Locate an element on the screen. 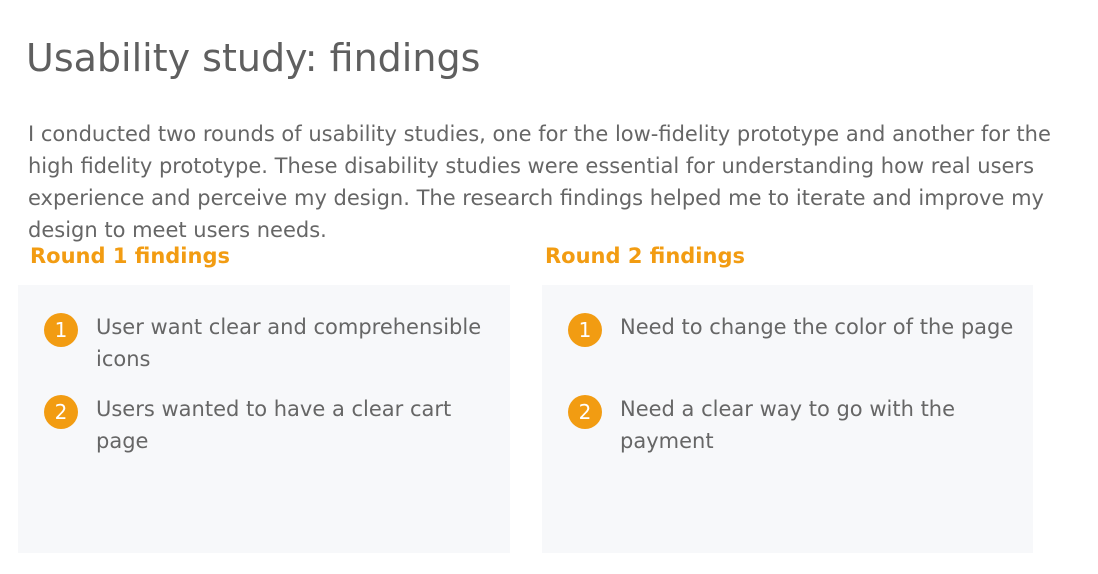  finding-text: Need a clear way to go with the payment is located at coordinates (788, 425).